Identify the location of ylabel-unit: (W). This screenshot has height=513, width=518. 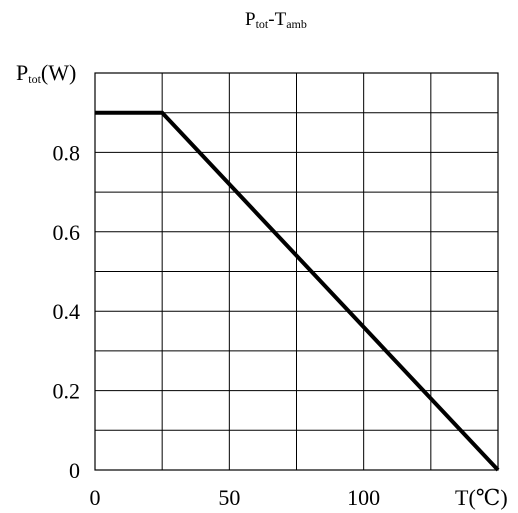
(58, 72).